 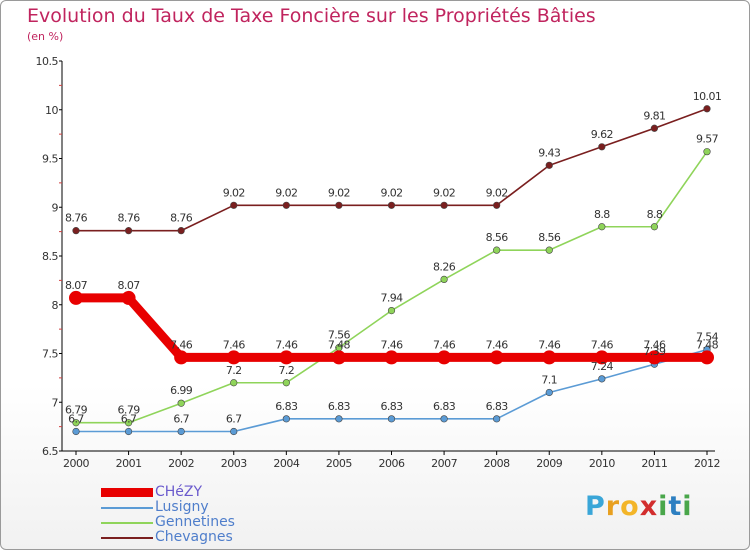 I want to click on x-tick-label: 2006, so click(x=392, y=463).